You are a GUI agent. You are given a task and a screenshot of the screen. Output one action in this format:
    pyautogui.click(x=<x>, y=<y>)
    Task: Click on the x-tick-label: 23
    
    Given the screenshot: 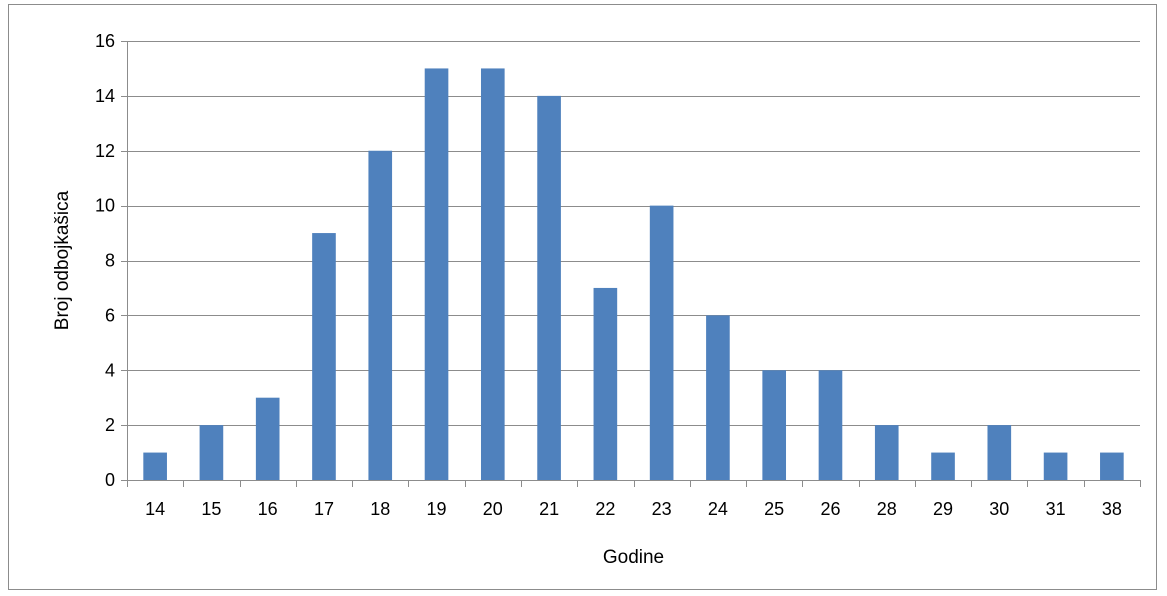 What is the action you would take?
    pyautogui.click(x=662, y=509)
    